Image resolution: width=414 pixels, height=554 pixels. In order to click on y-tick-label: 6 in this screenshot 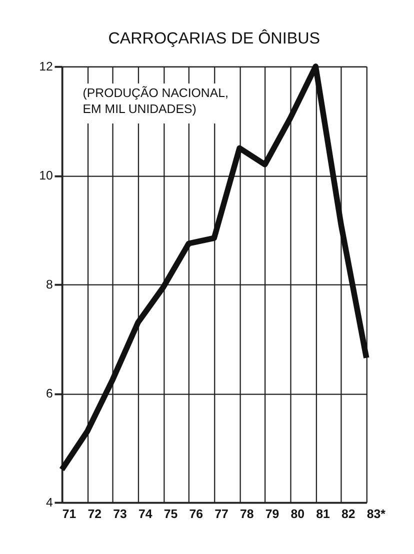, I will do `click(49, 393)`.